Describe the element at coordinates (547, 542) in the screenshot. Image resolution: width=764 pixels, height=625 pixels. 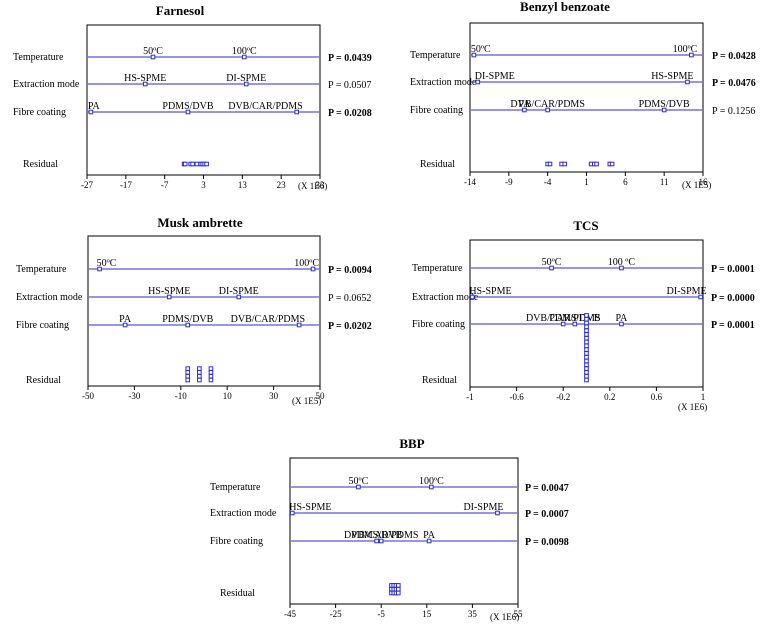
I see `p-value: P = 0.0098` at that location.